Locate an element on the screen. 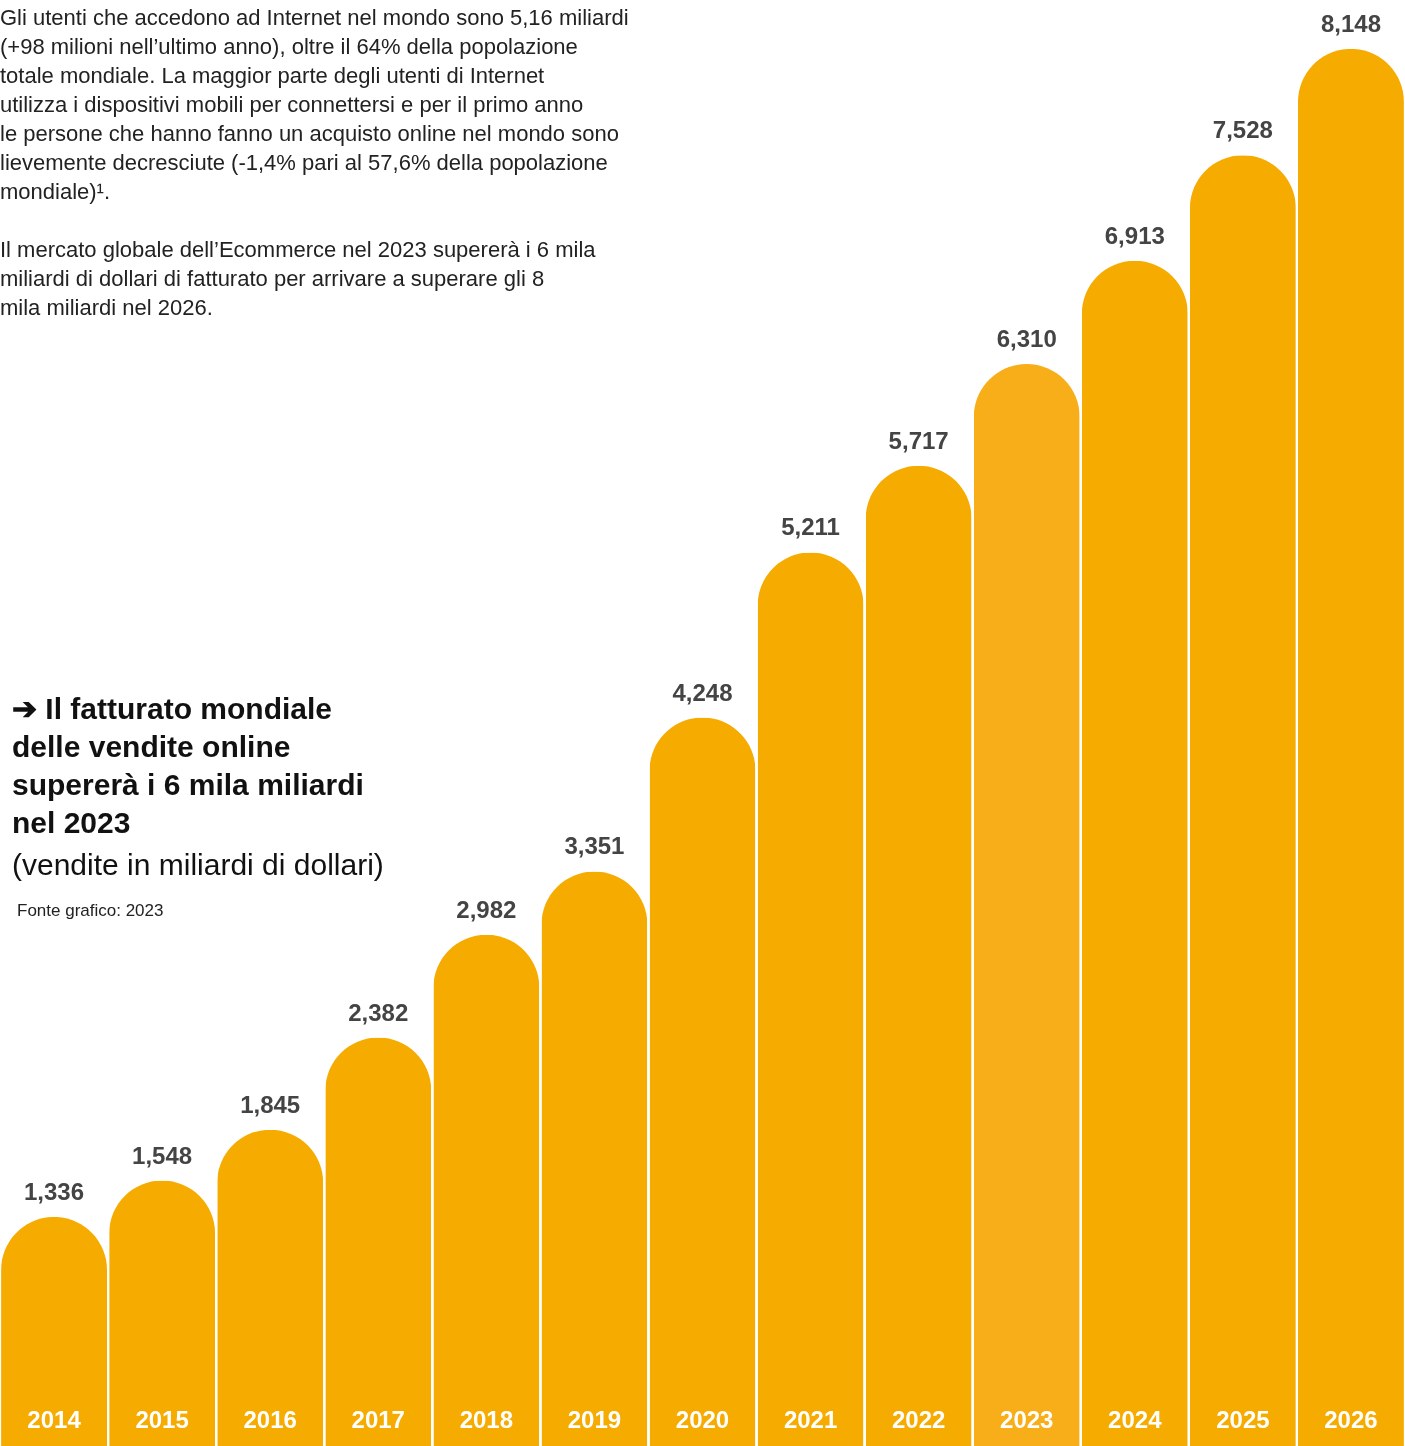  x-tick-label: 2026 is located at coordinates (1351, 1419).